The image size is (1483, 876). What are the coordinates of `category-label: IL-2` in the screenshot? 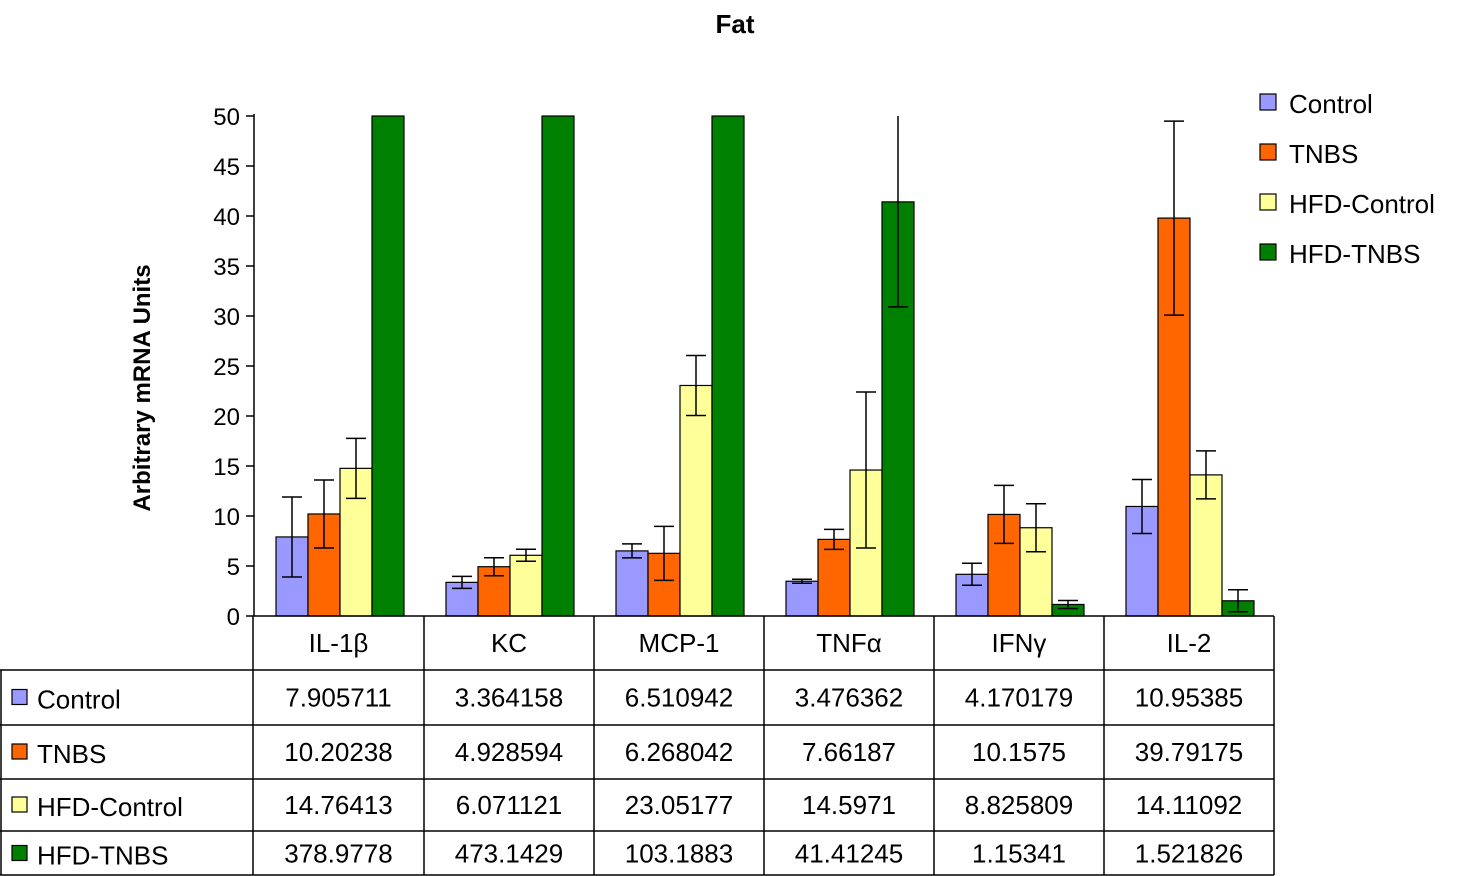 It's located at (1189, 643).